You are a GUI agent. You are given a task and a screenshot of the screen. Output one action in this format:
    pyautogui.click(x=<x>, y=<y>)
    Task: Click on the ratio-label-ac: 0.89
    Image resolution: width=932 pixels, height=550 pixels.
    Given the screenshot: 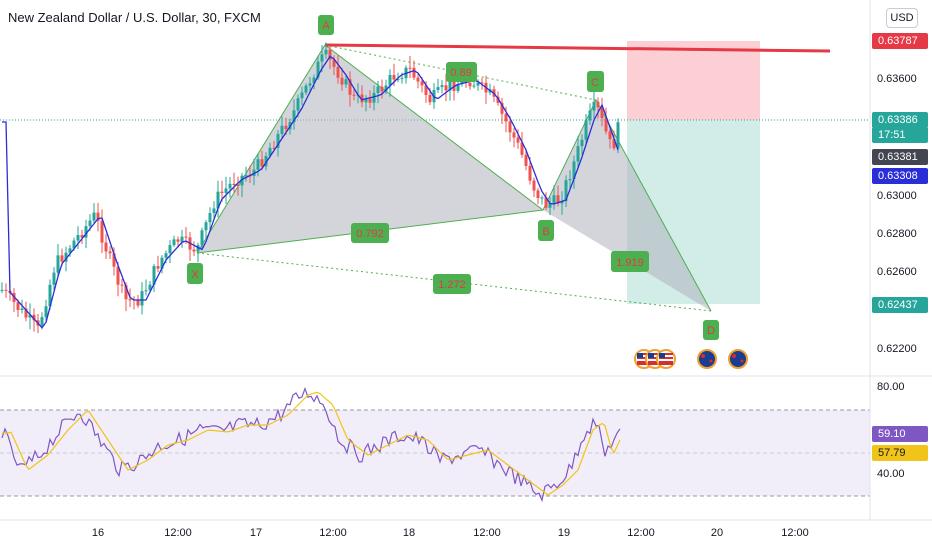 What is the action you would take?
    pyautogui.click(x=461, y=72)
    